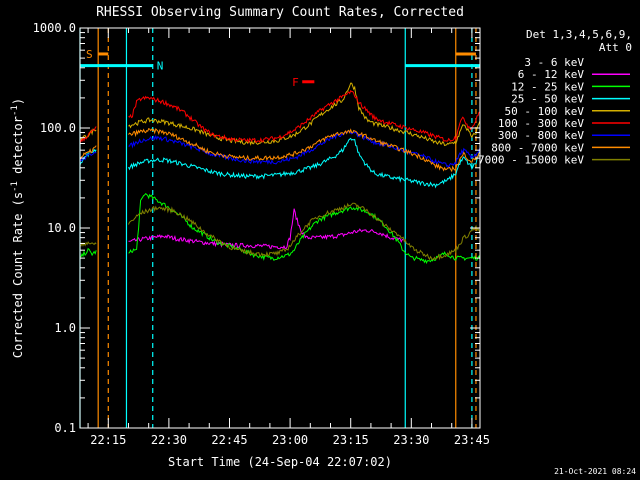 The width and height of the screenshot is (640, 480). Describe the element at coordinates (411, 440) in the screenshot. I see `x-tick-label: 23:30` at that location.